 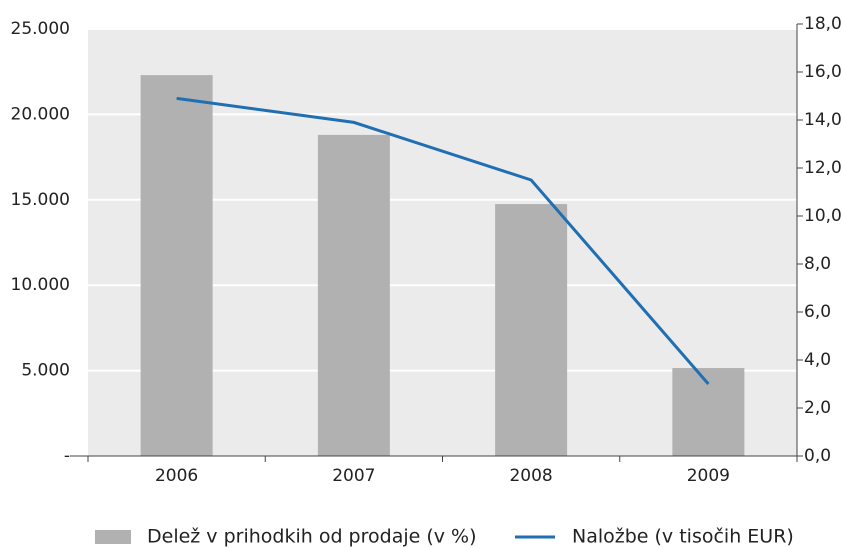 What do you see at coordinates (40, 29) in the screenshot?
I see `y-tick-label: 25.000` at bounding box center [40, 29].